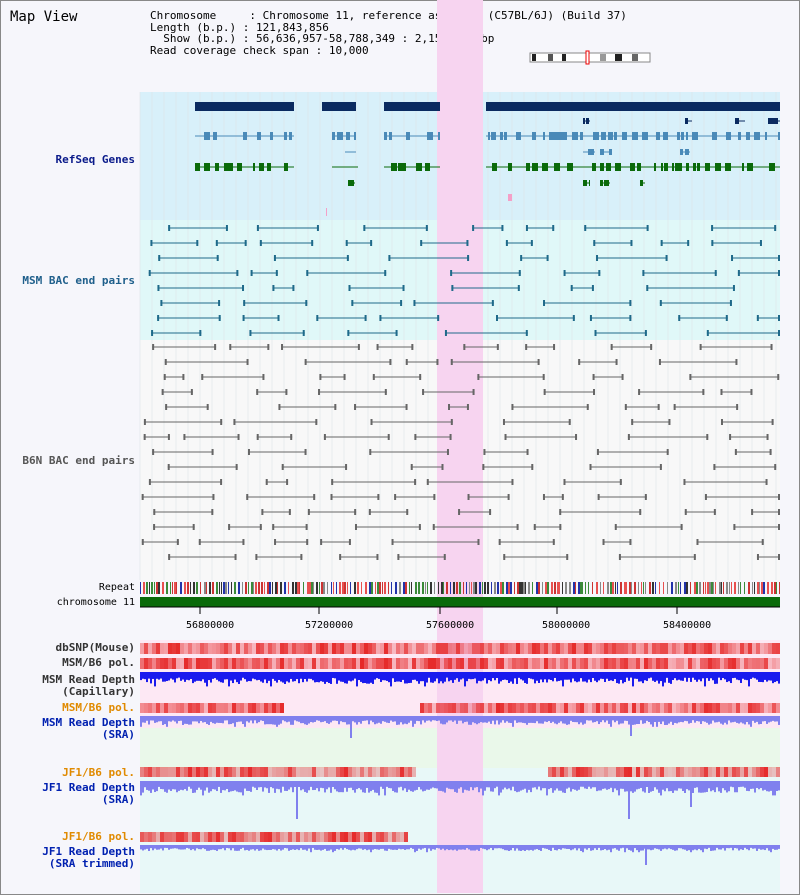 The height and width of the screenshot is (895, 800). What do you see at coordinates (200, 38) in the screenshot?
I see `show-key: Show (b.p.)` at bounding box center [200, 38].